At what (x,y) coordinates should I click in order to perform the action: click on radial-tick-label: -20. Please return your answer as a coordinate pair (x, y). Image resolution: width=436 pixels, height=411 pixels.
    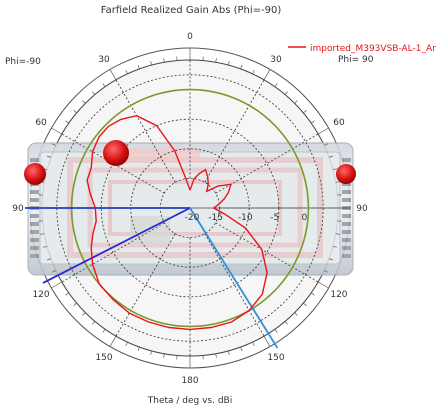
    Looking at the image, I should click on (192, 218).